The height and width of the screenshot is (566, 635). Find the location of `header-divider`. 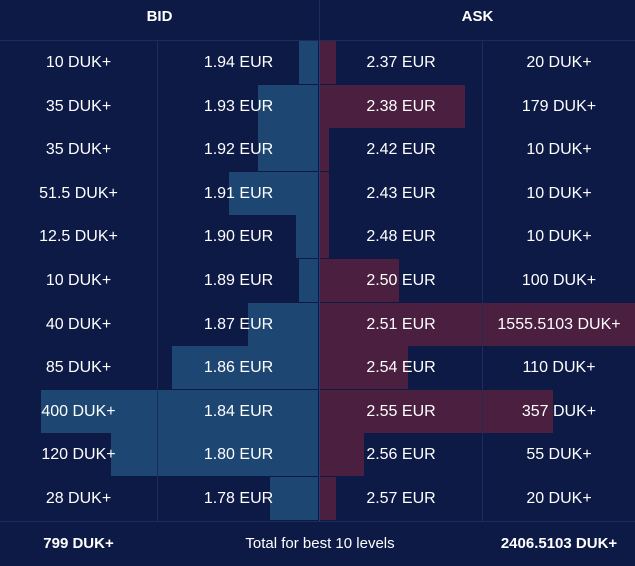

header-divider is located at coordinates (319, 20).